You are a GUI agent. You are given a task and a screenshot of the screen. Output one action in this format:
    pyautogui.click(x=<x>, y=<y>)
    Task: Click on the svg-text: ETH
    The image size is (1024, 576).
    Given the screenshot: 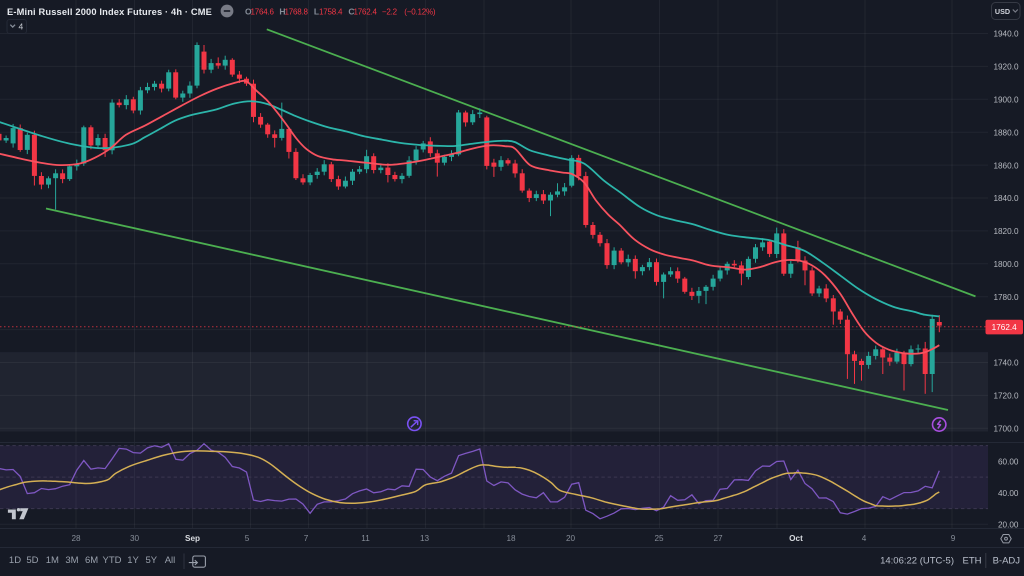 What is the action you would take?
    pyautogui.click(x=972, y=561)
    